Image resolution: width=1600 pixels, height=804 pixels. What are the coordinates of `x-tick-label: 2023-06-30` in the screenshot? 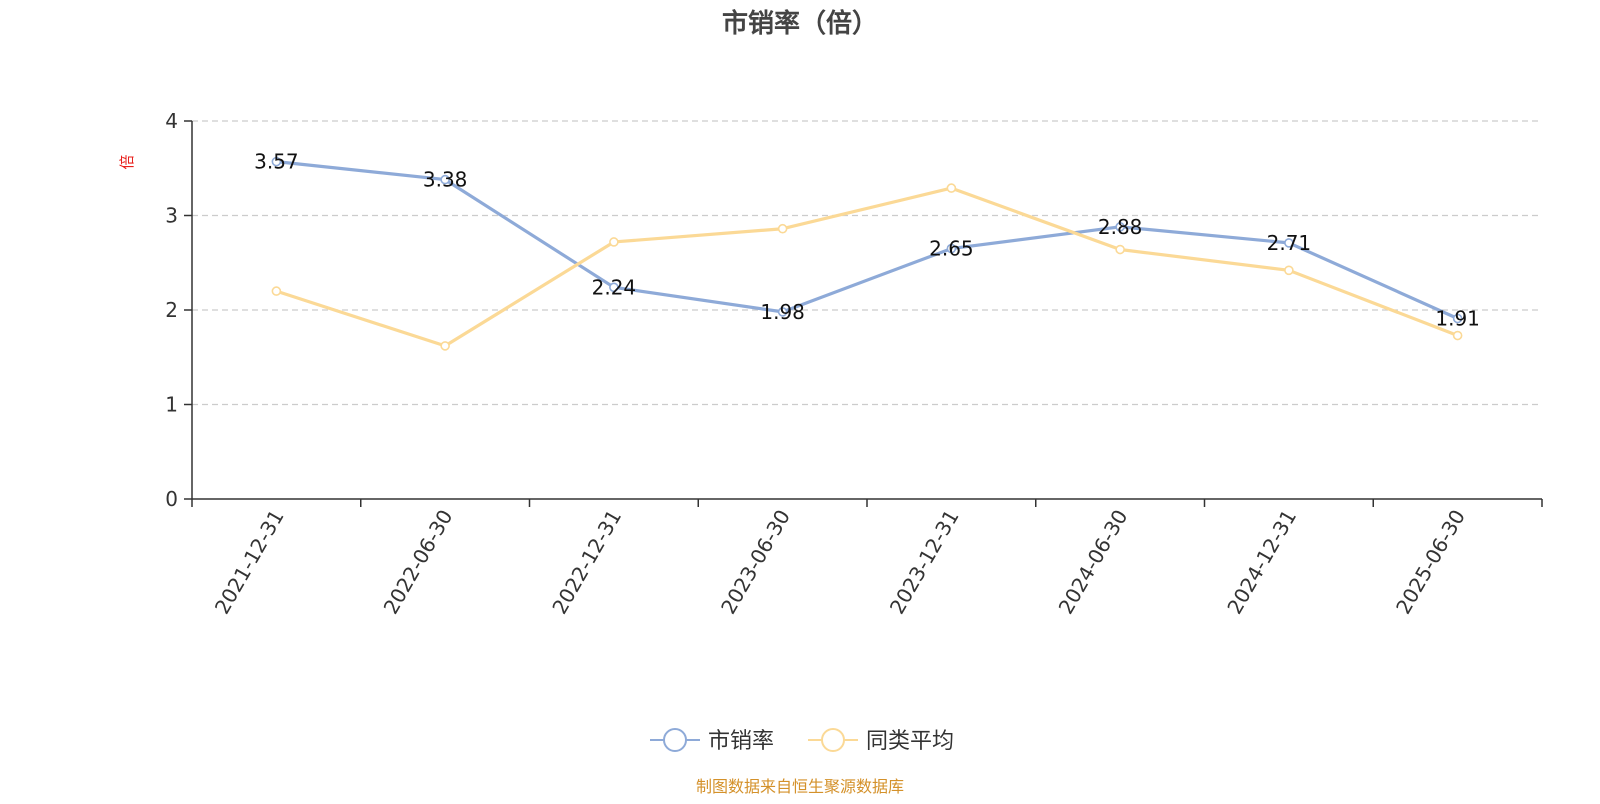 It's located at (755, 562).